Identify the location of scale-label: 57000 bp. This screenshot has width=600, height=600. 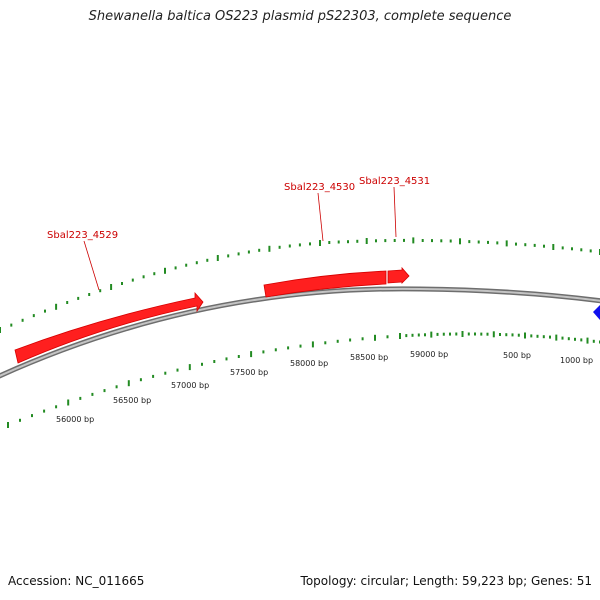
(190, 385).